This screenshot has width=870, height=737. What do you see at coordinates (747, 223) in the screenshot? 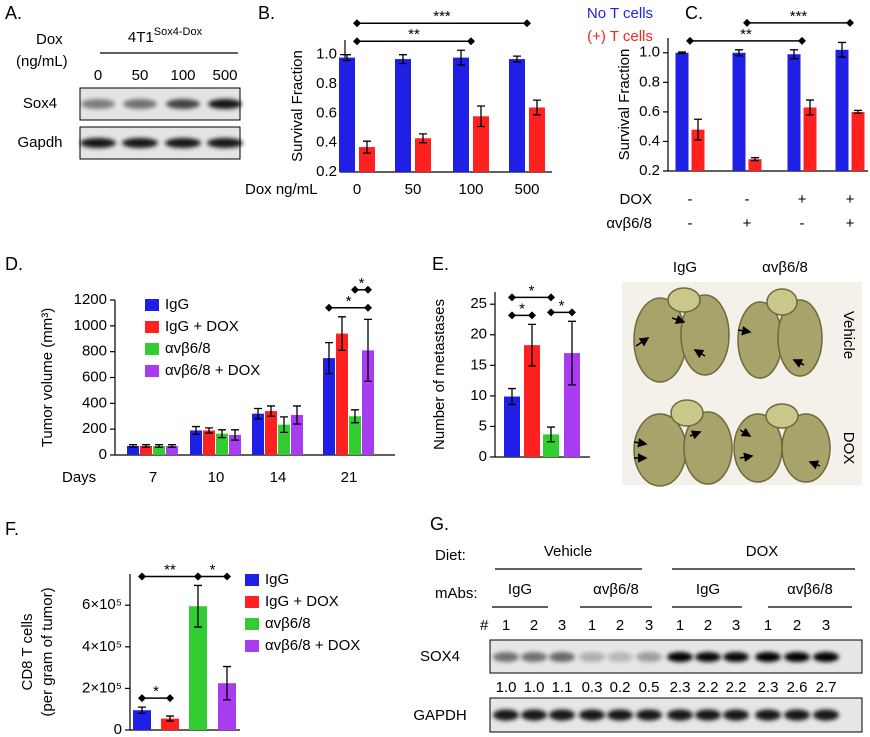
I see `x-row-value: +` at bounding box center [747, 223].